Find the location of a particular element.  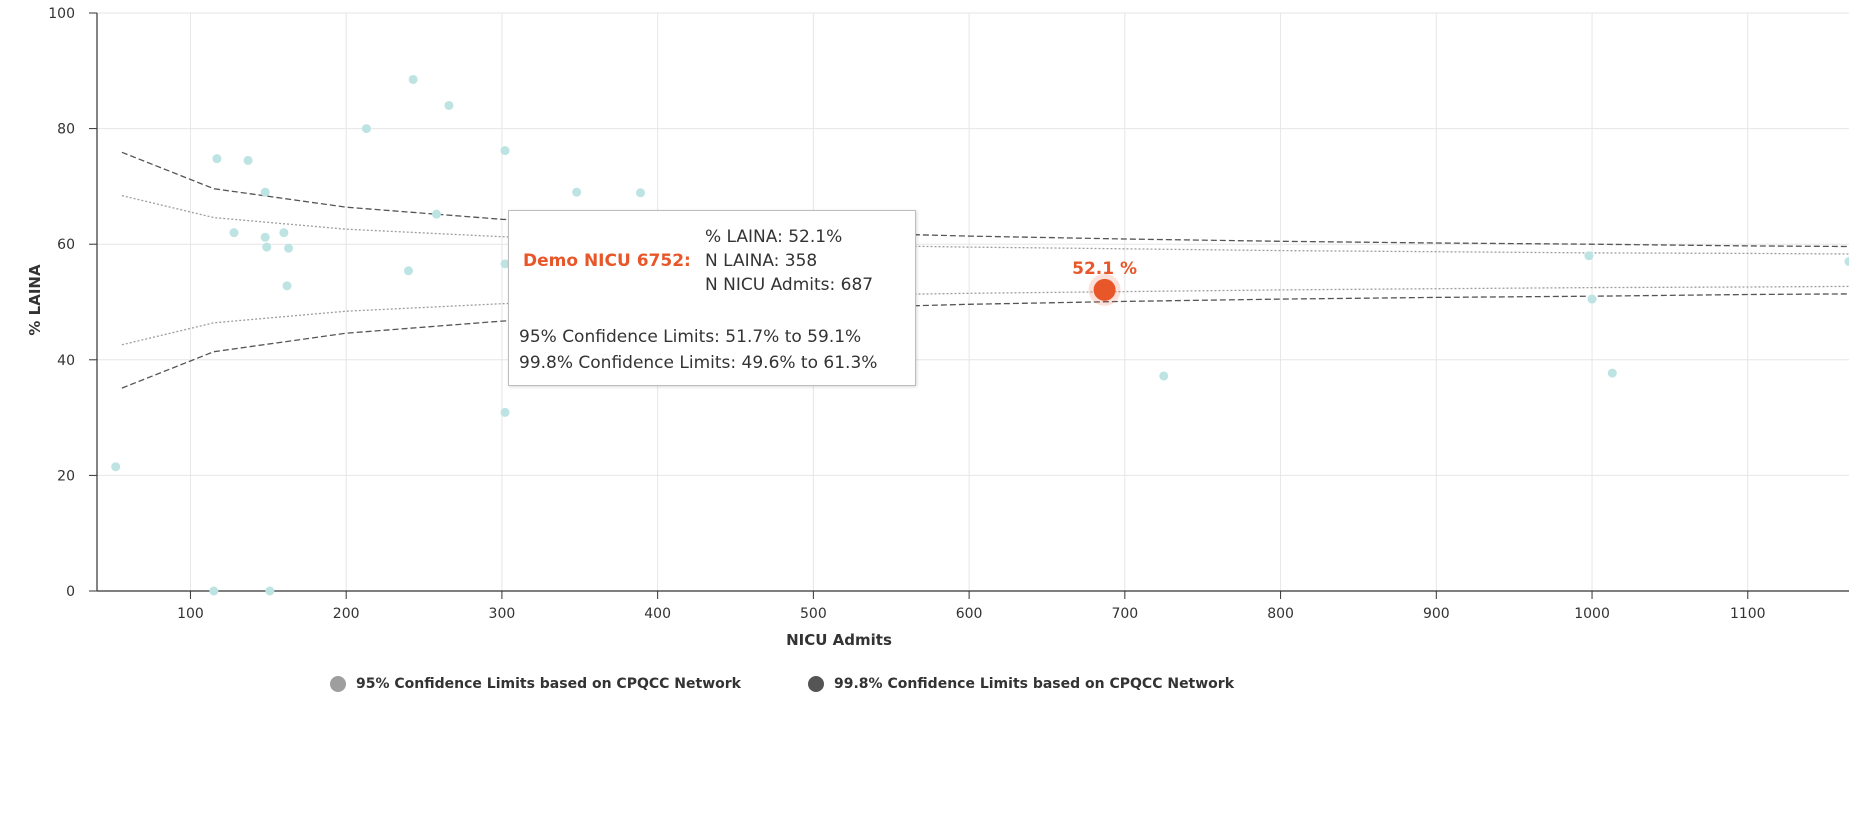

tooltip-pct-laina: % LAINA: 52.1% is located at coordinates (774, 237).